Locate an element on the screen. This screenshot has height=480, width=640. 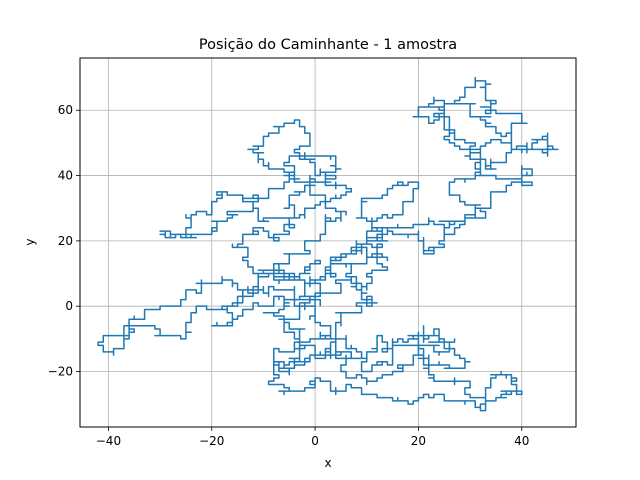
y-tick-label: 60 is located at coordinates (65, 110).